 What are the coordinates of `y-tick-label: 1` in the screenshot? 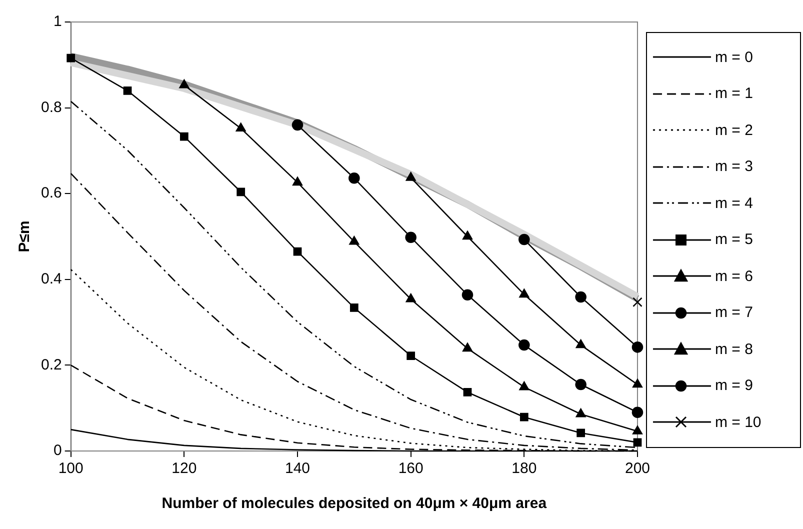 It's located at (58, 21).